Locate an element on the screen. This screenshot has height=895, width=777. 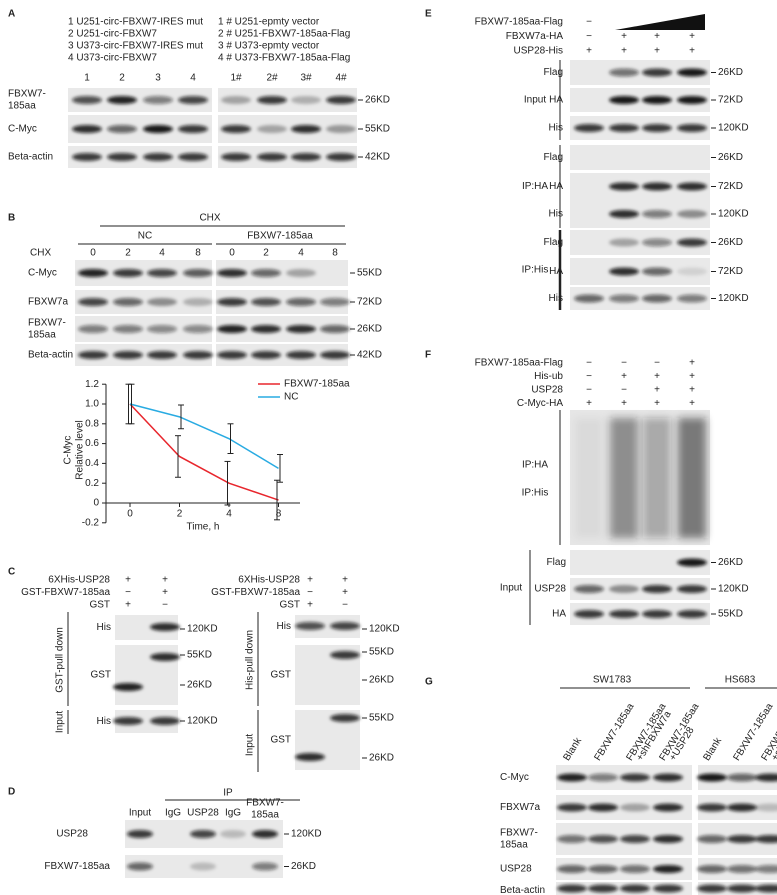
row-label: HA is located at coordinates (556, 100).